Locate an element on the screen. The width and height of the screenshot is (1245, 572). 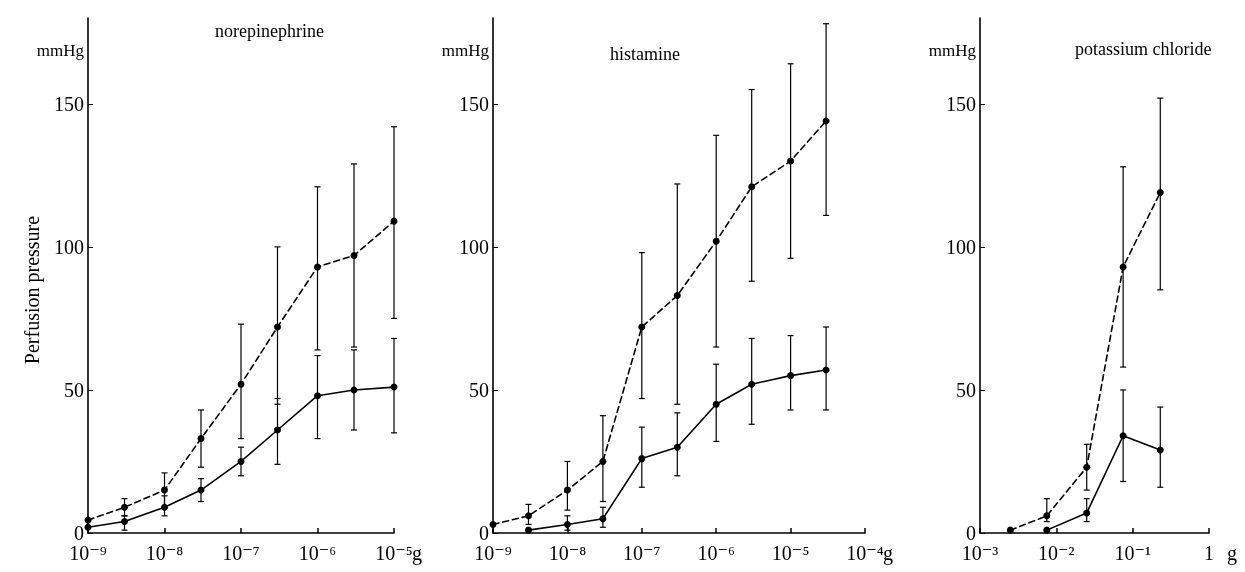
x-tick-label: 1 is located at coordinates (1209, 553).